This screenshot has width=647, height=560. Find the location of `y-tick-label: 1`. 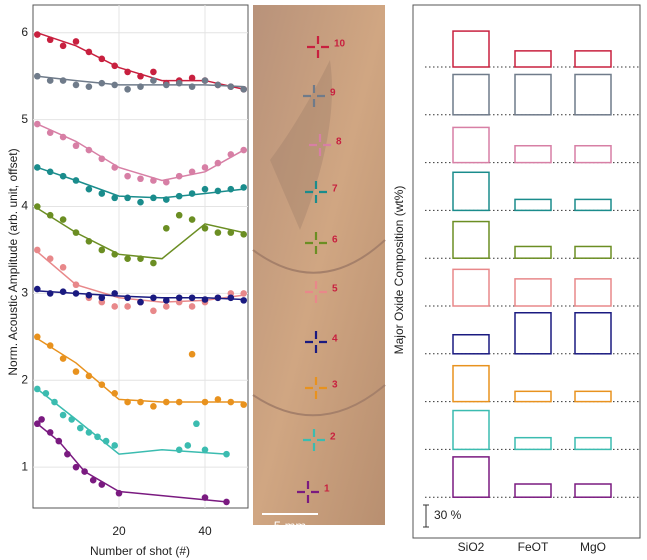

y-tick-label: 1 is located at coordinates (24, 466).